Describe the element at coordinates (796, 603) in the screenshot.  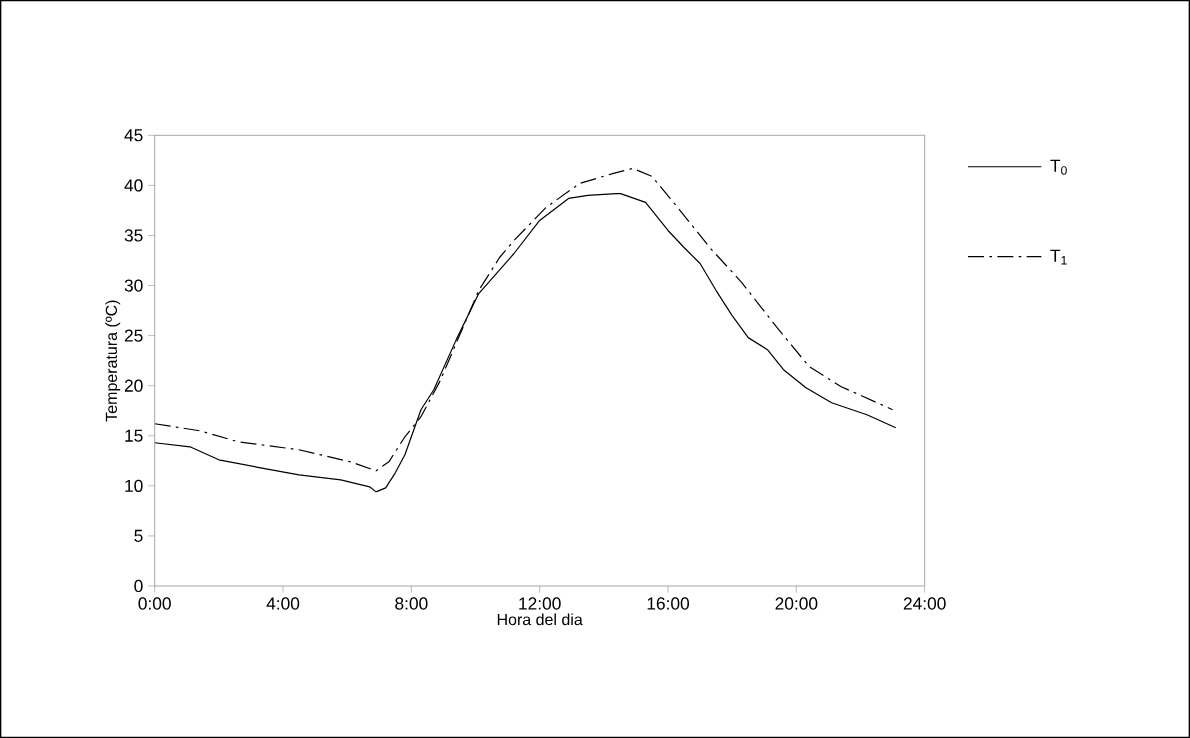
I see `x-tick-label: 20:00` at that location.